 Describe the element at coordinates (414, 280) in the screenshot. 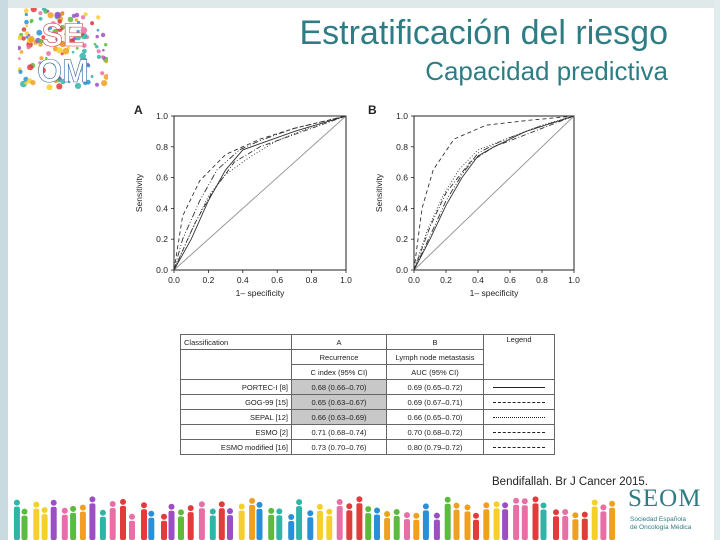

I see `x-tick-label: 0.0` at that location.